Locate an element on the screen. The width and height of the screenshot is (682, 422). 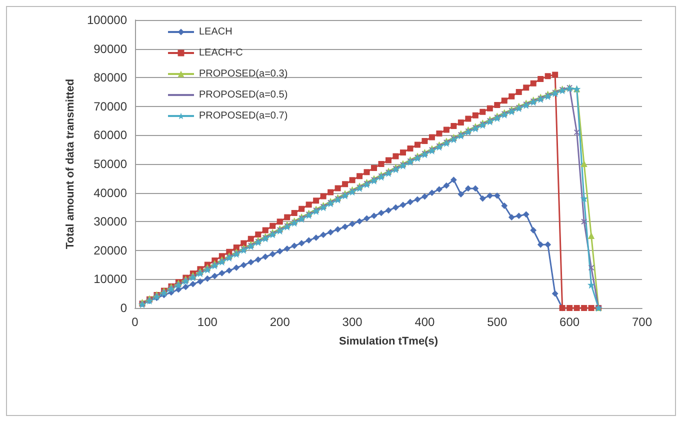
legend-label: PROPOSED(a=0.7) is located at coordinates (243, 116).